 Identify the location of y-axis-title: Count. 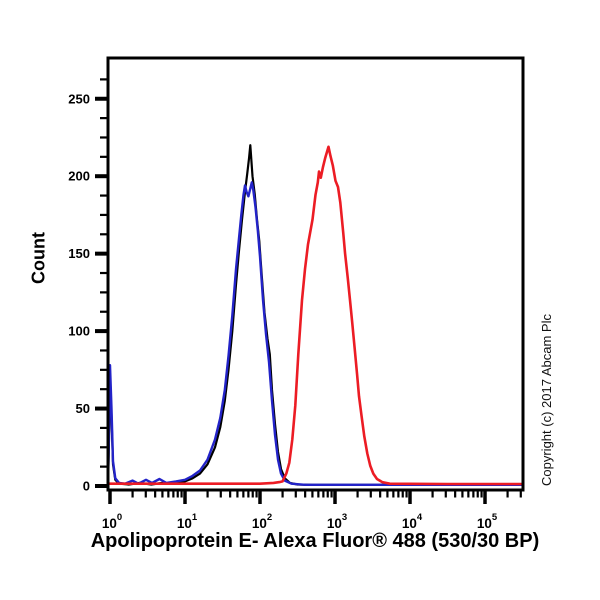
(38, 258).